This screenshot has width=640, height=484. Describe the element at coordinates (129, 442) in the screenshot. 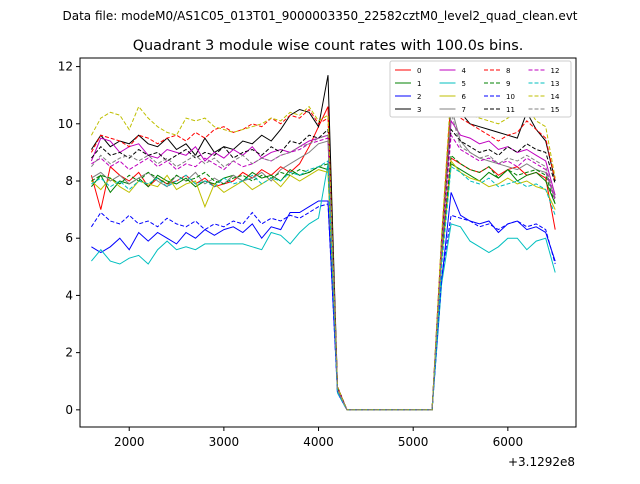

I see `x-tick-label: 2000` at that location.